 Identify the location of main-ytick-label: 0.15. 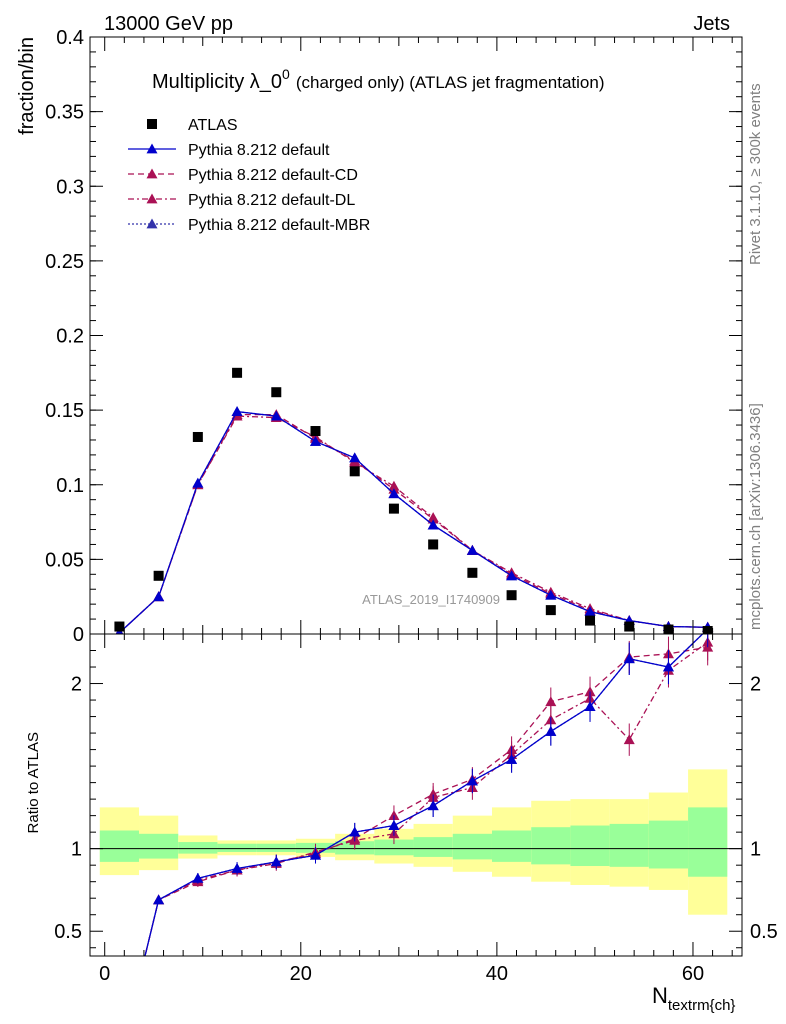
(64, 411).